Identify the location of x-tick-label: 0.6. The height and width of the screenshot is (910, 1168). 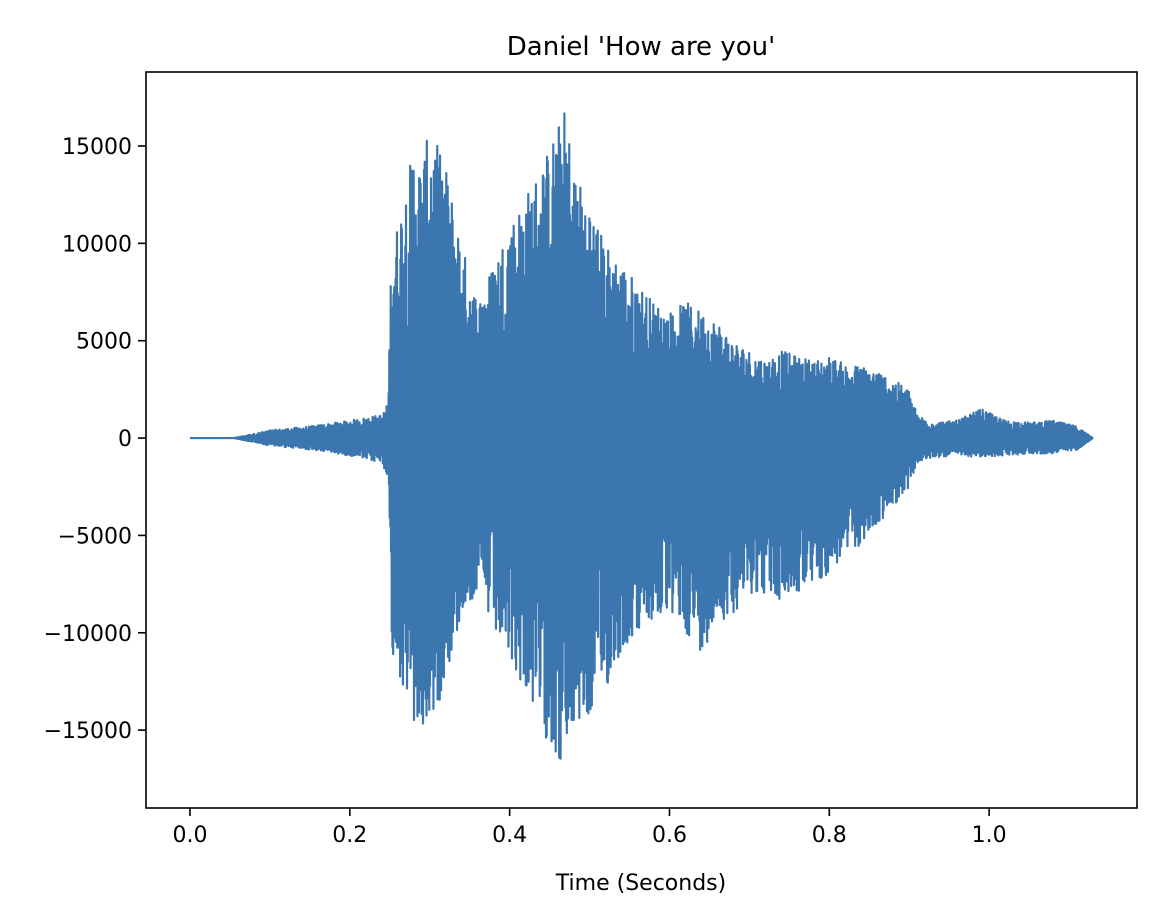
(669, 835).